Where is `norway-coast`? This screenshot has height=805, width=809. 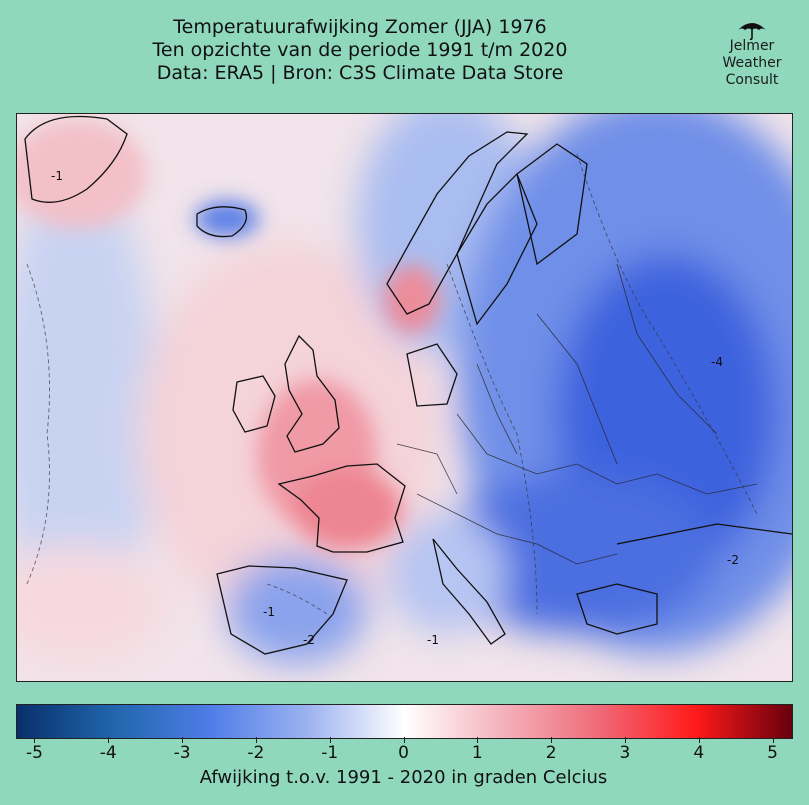
norway-coast is located at coordinates (457, 223).